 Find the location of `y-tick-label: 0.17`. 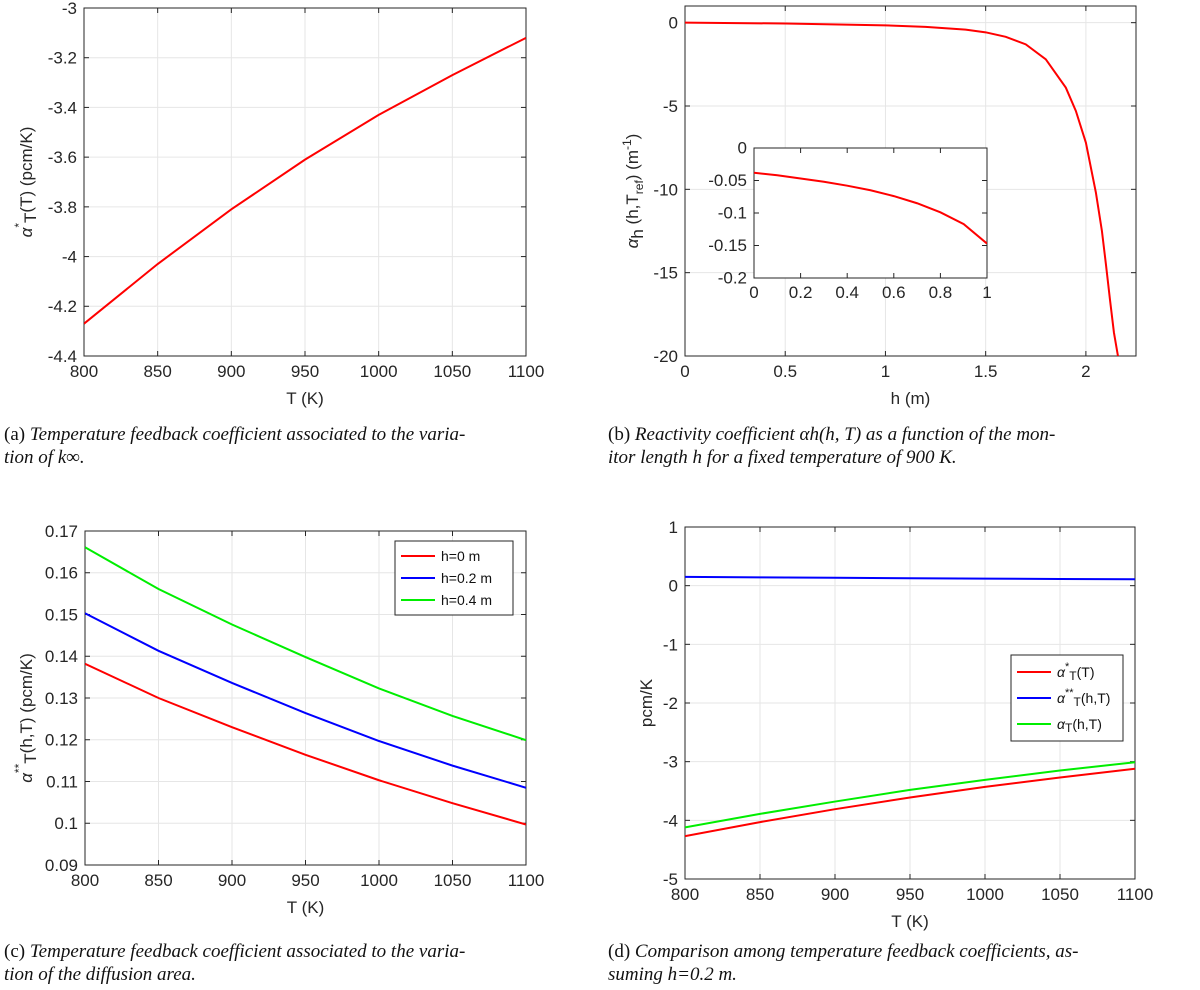

y-tick-label: 0.17 is located at coordinates (61, 531).